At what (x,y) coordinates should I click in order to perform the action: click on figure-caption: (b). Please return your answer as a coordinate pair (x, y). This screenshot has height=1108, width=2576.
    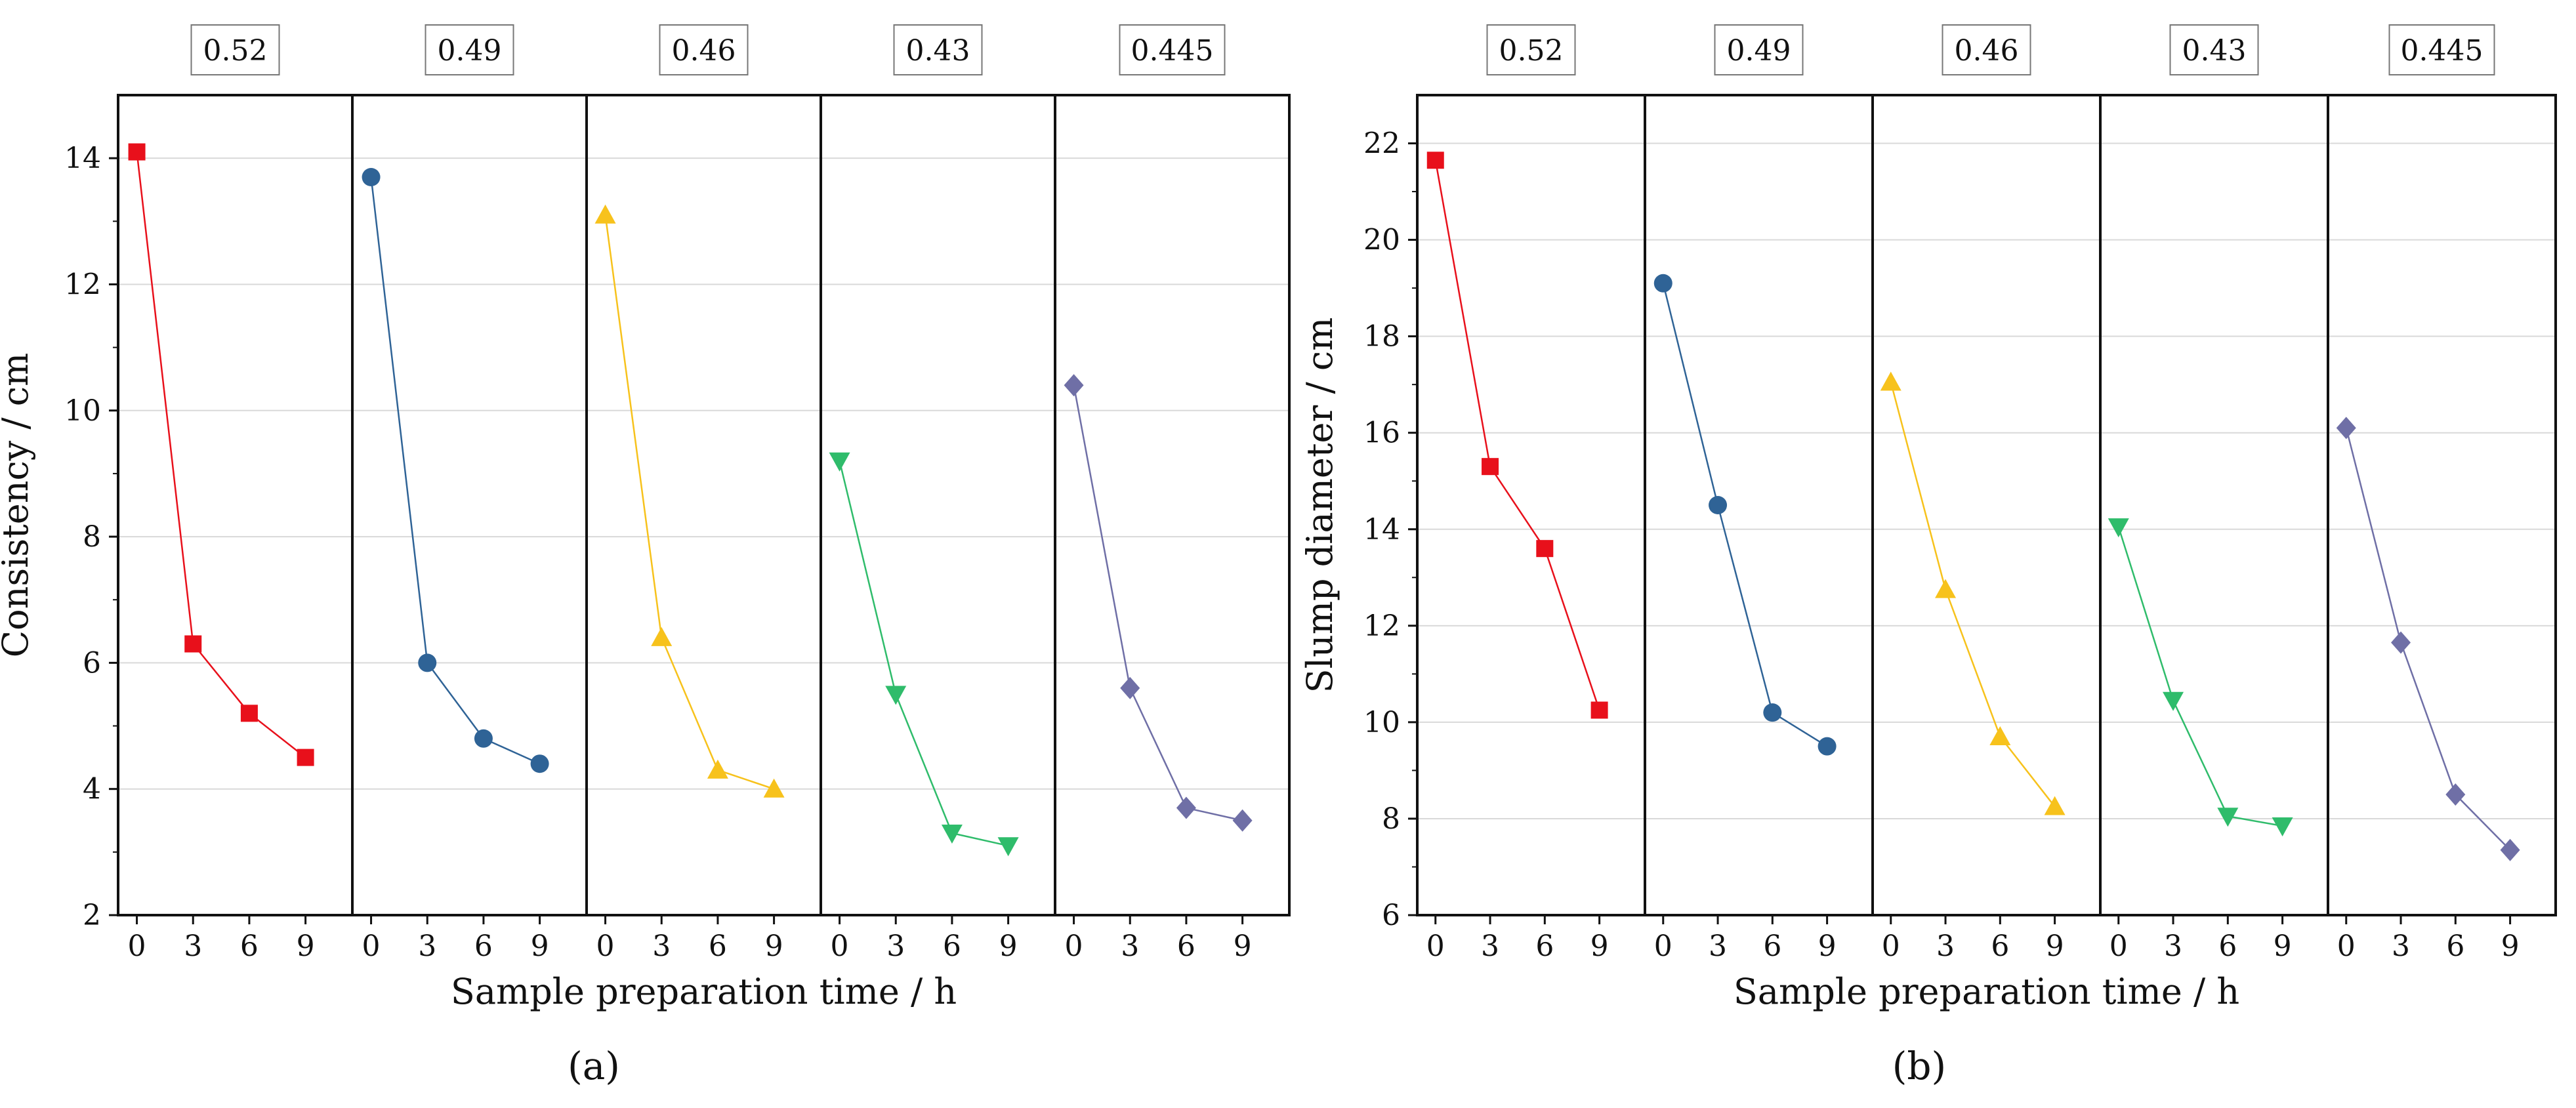
    Looking at the image, I should click on (1919, 1066).